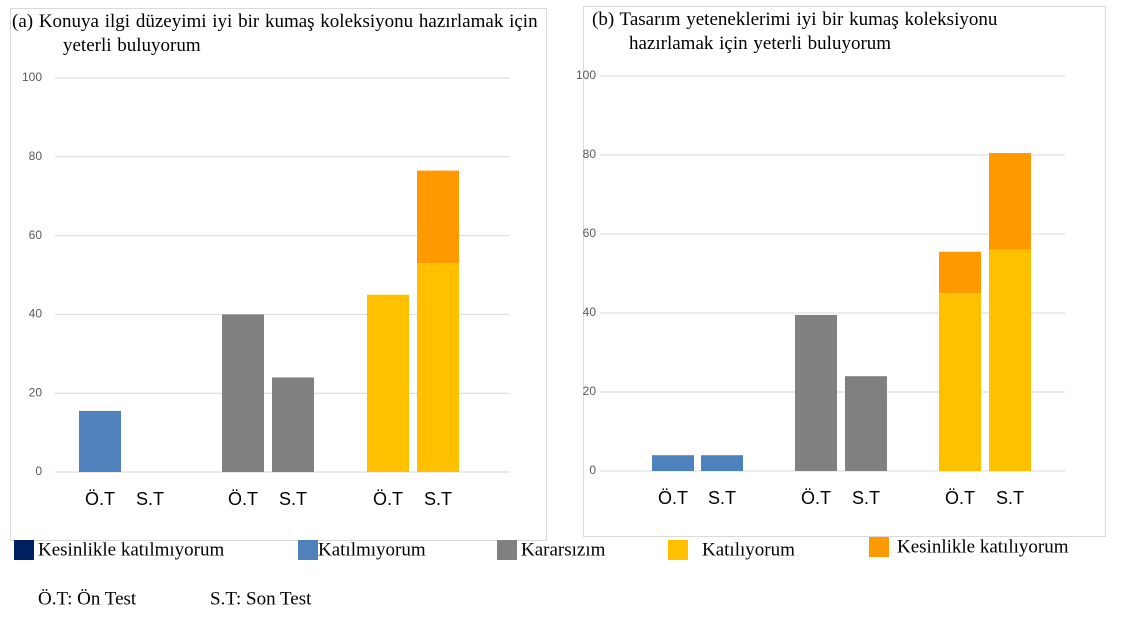  What do you see at coordinates (983, 546) in the screenshot?
I see `legend-label: Kesinlikle katılıyorum` at bounding box center [983, 546].